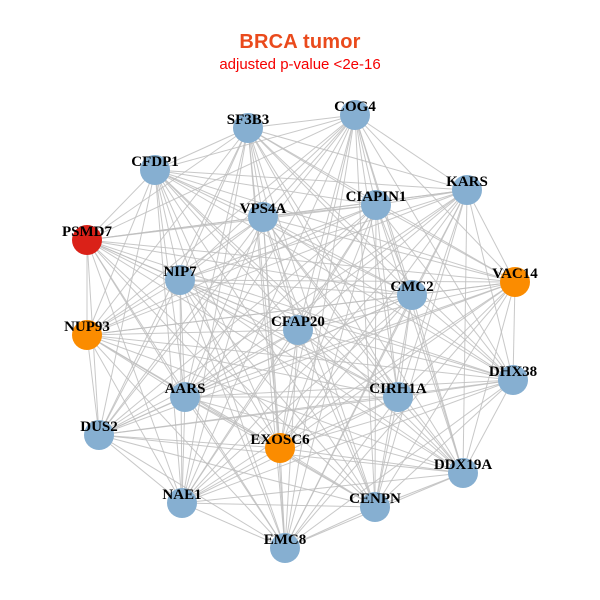 This screenshot has height=600, width=600. Describe the element at coordinates (375, 499) in the screenshot. I see `network-node-label-CENPN: CENPN` at that location.